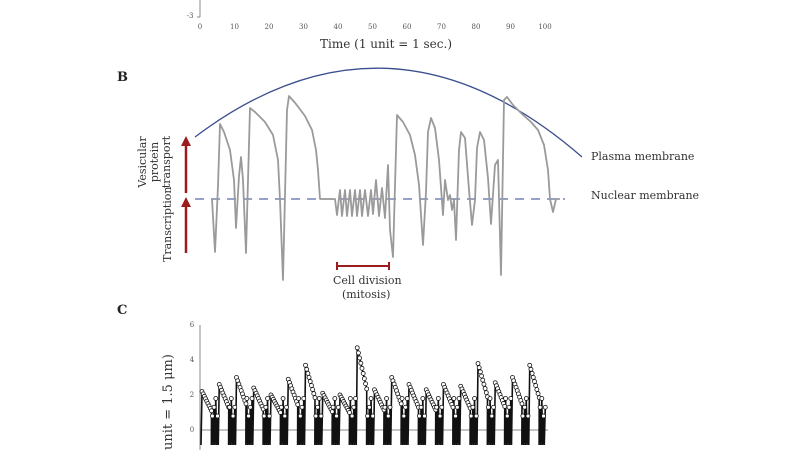  Describe the element at coordinates (192, 395) in the screenshot. I see `y-tick-label: 2` at that location.